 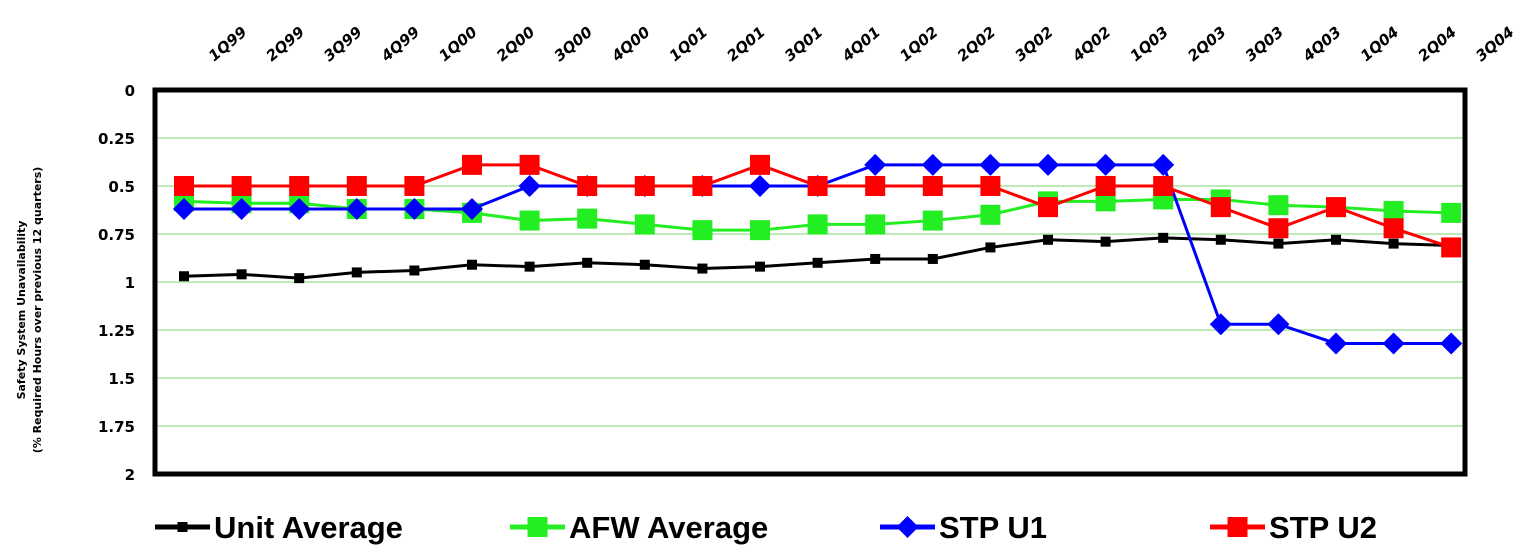 What do you see at coordinates (1206, 44) in the screenshot?
I see `x-tick-label: 2Q03` at bounding box center [1206, 44].